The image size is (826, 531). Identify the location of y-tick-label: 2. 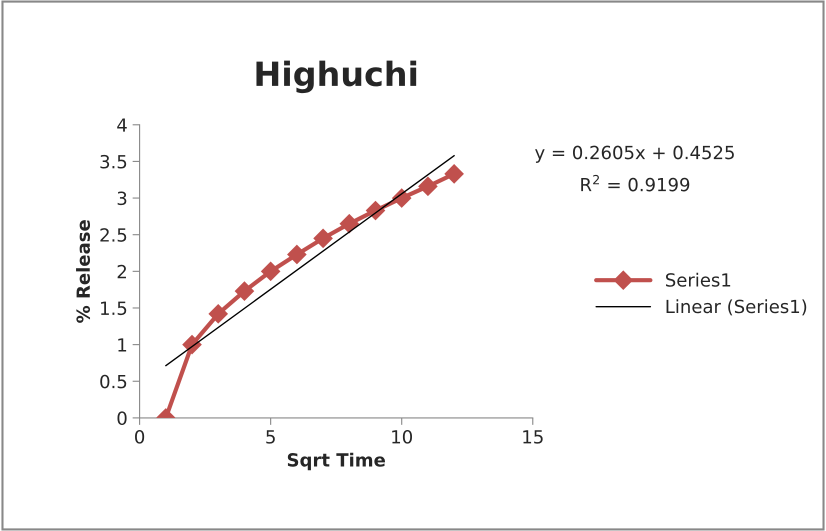
(122, 271).